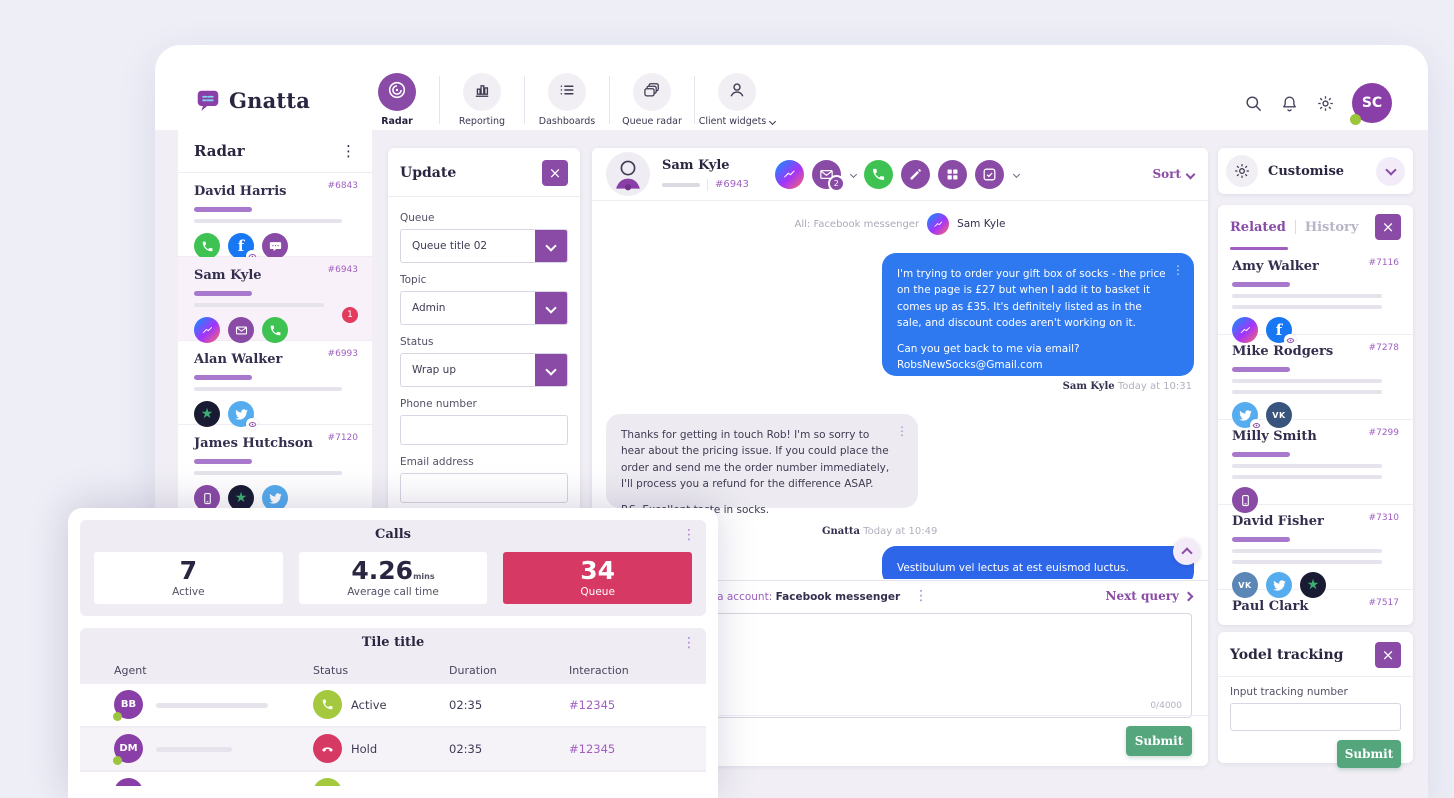  Describe the element at coordinates (737, 100) in the screenshot. I see `nav-item-client-widgets: Client widgets` at that location.